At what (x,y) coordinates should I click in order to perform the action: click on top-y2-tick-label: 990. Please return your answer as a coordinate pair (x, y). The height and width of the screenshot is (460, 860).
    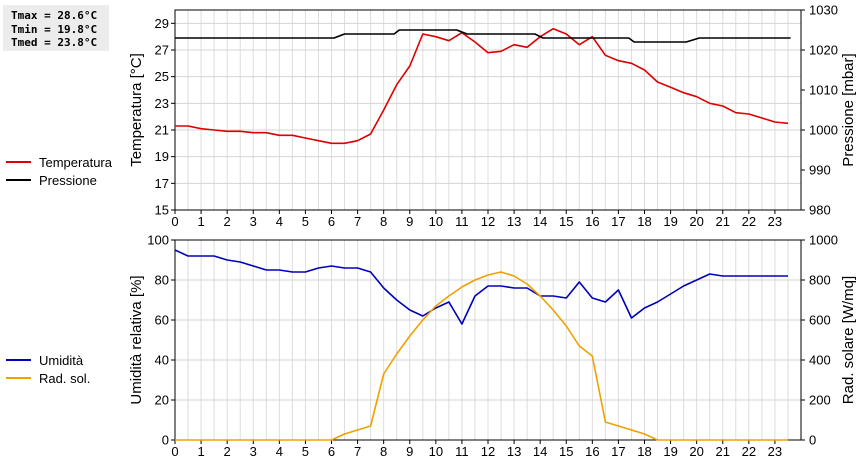
    Looking at the image, I should click on (820, 170).